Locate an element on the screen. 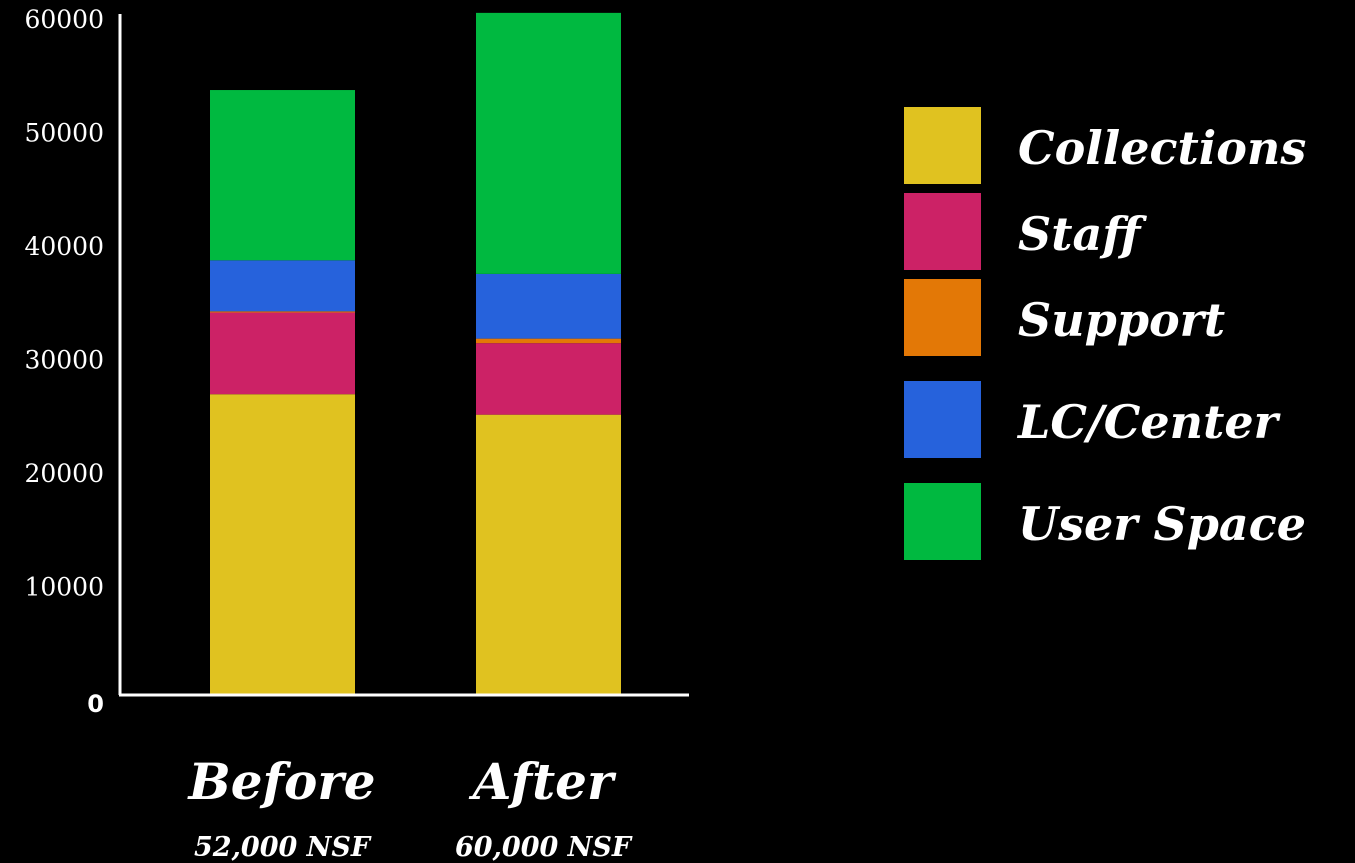 This screenshot has width=1355, height=863. x-tick-label: After is located at coordinates (543, 781).